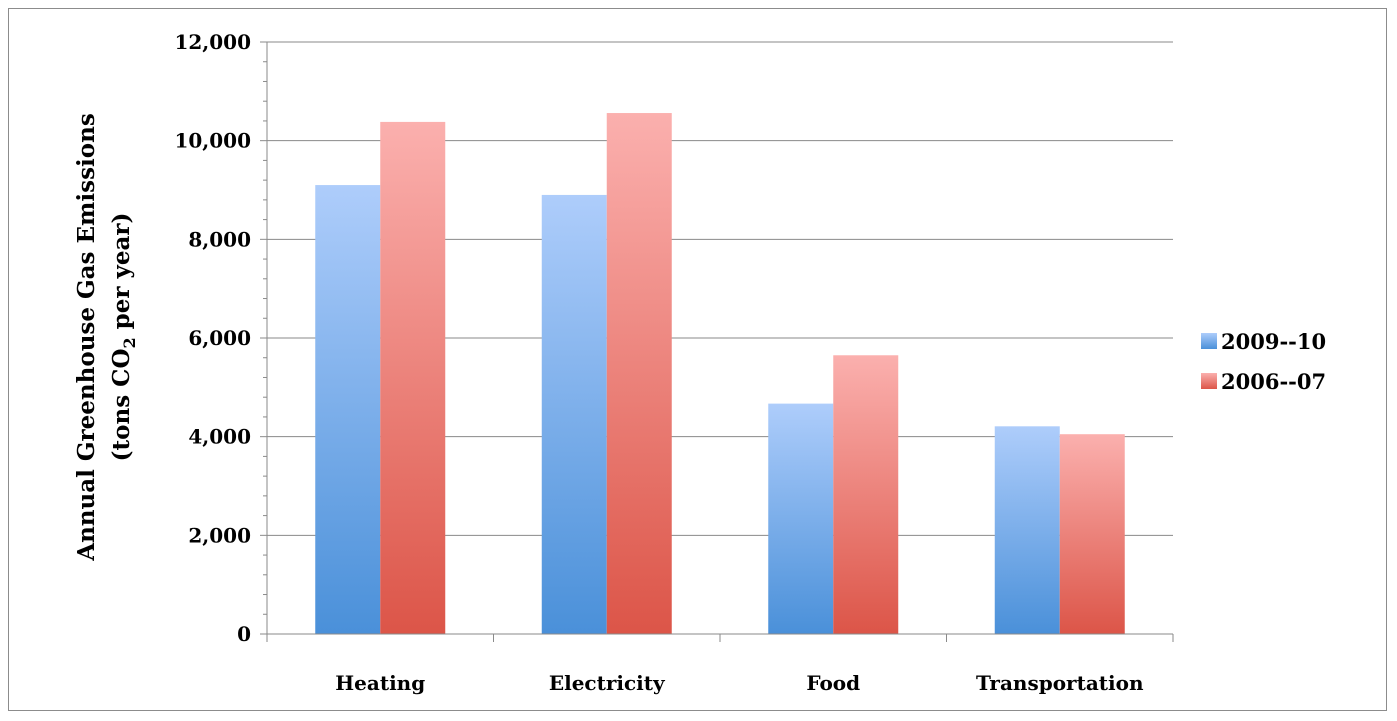 This screenshot has width=1397, height=721. Describe the element at coordinates (219, 239) in the screenshot. I see `y-tick-label: 8,000` at that location.